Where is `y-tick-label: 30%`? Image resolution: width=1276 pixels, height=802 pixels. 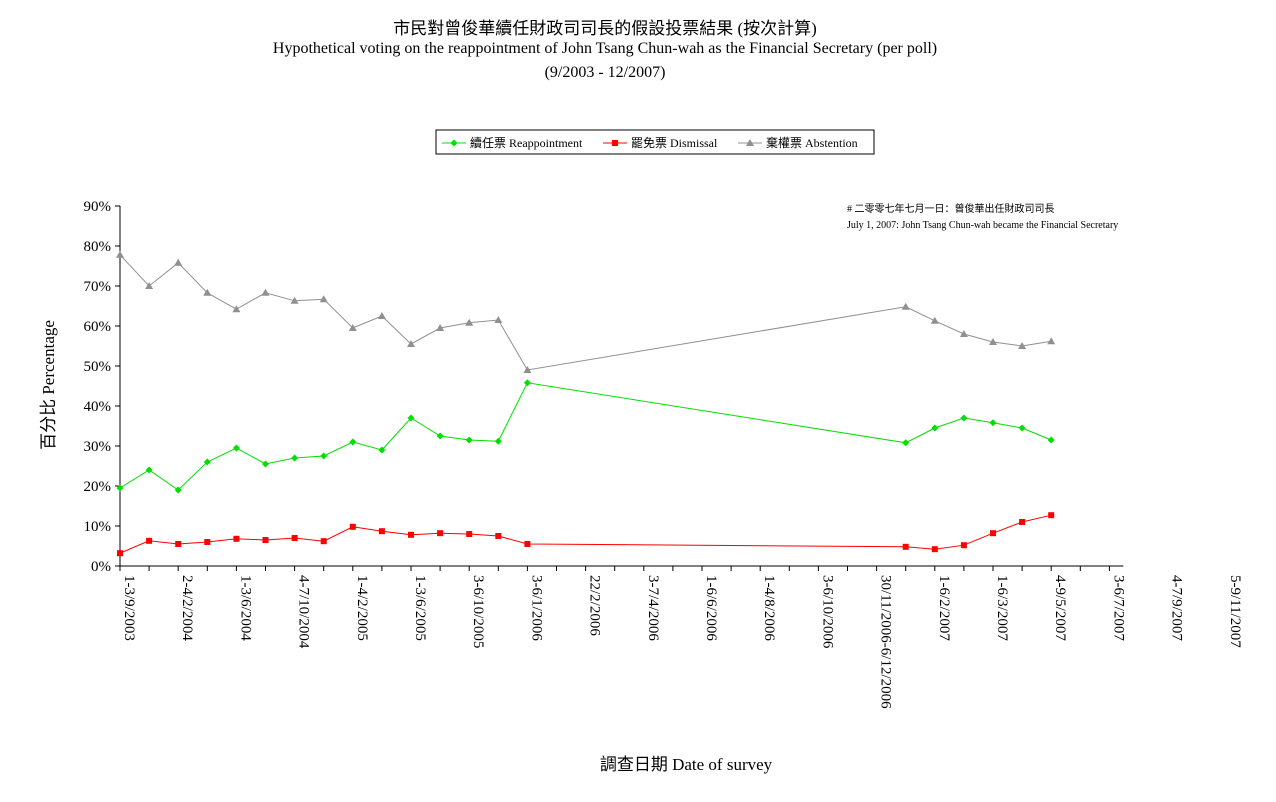
y-tick-label: 30% is located at coordinates (98, 447).